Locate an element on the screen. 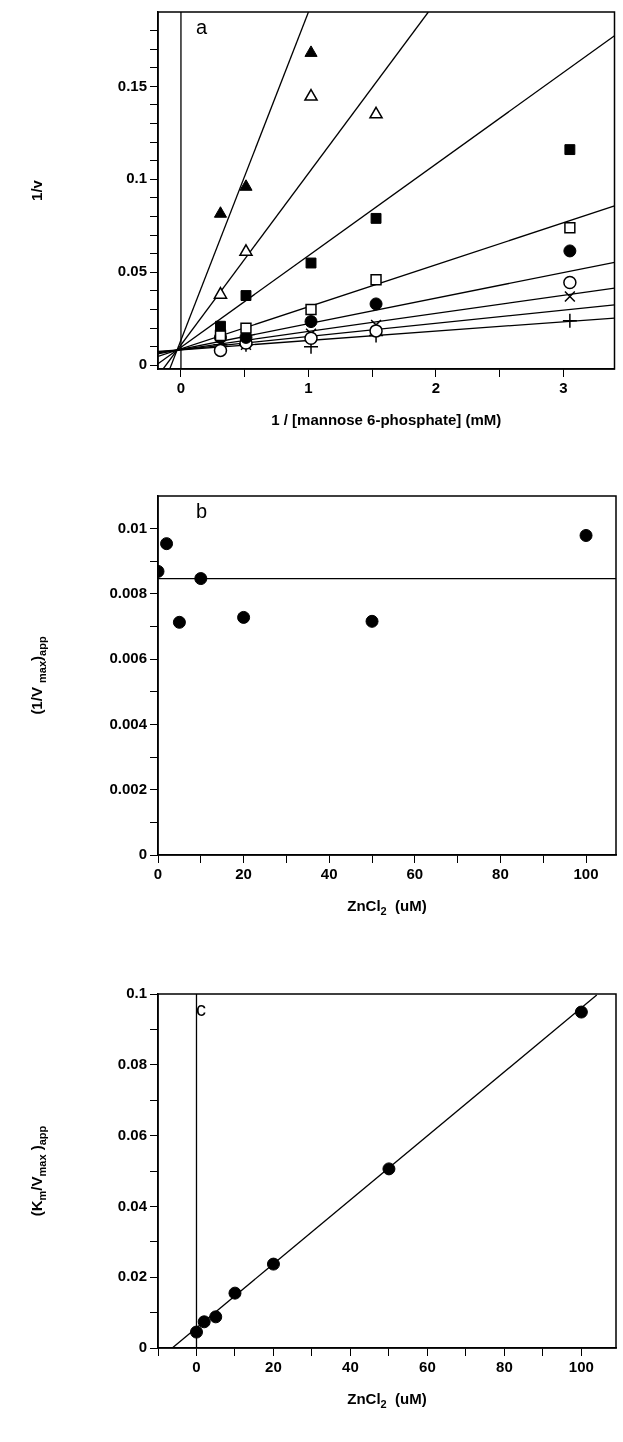  annotation: c is located at coordinates (201, 1008).